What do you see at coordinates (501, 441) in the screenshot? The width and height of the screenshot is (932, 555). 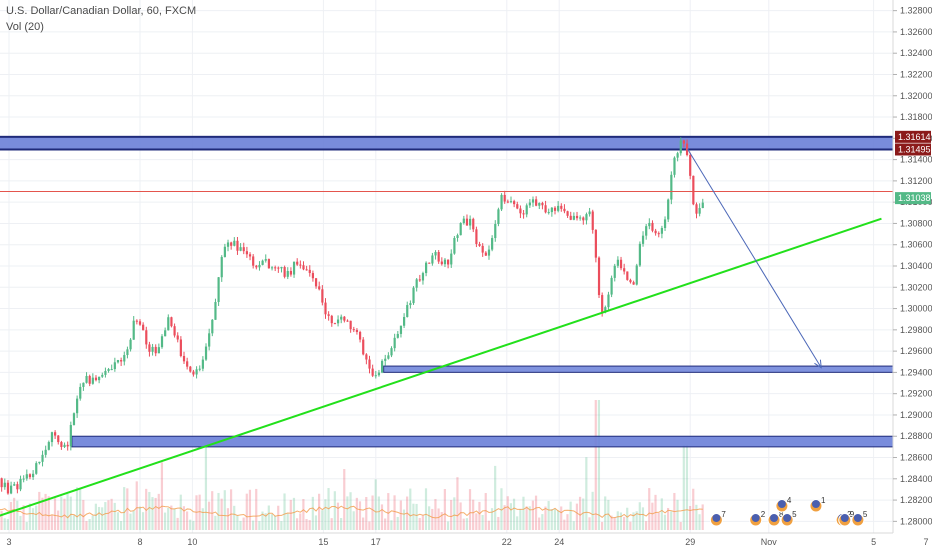 I see `support-zone-low` at bounding box center [501, 441].